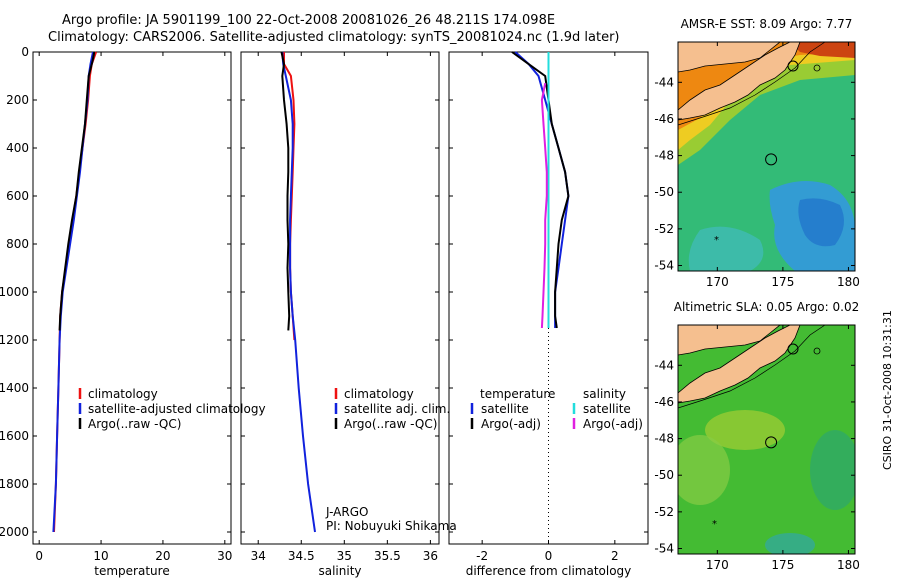  What do you see at coordinates (258, 556) in the screenshot?
I see `xtick-label: 34` at bounding box center [258, 556].